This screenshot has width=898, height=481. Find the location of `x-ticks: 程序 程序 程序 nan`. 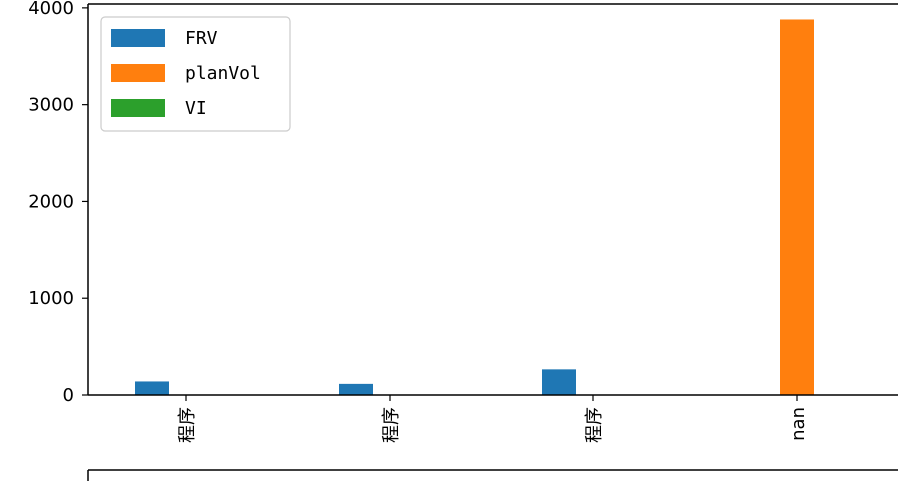

x-ticks: 程序 程序 程序 nan is located at coordinates (493, 419).